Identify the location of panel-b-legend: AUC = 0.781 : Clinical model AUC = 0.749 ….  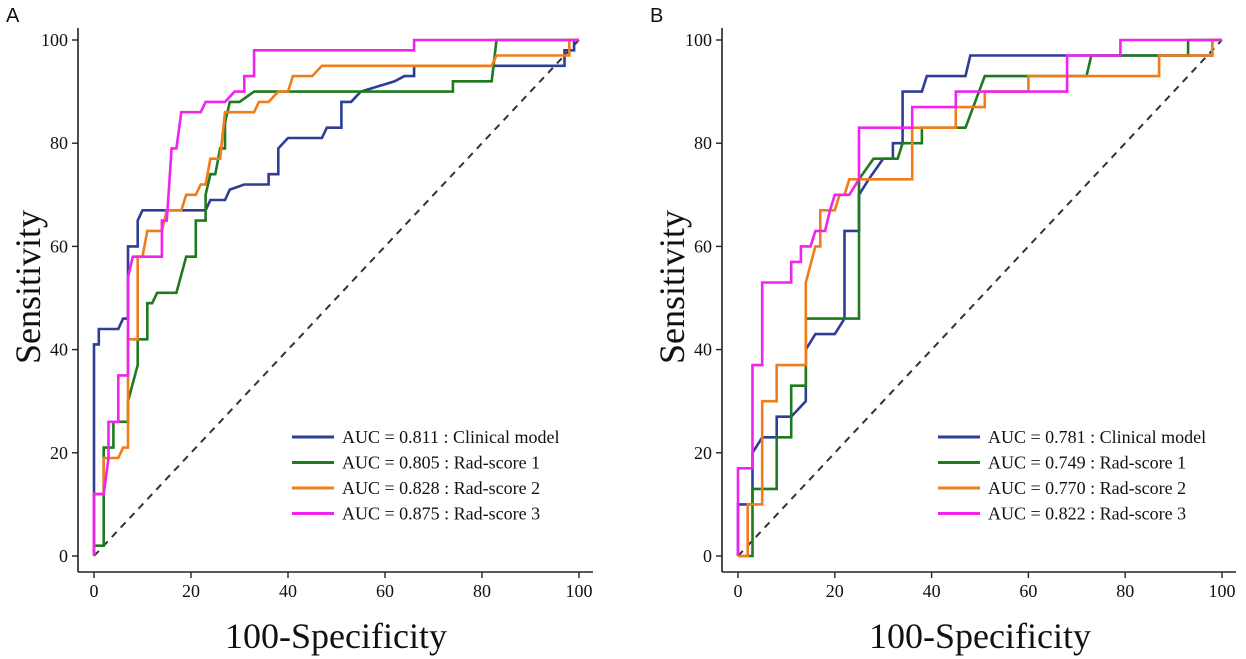
(1072, 475).